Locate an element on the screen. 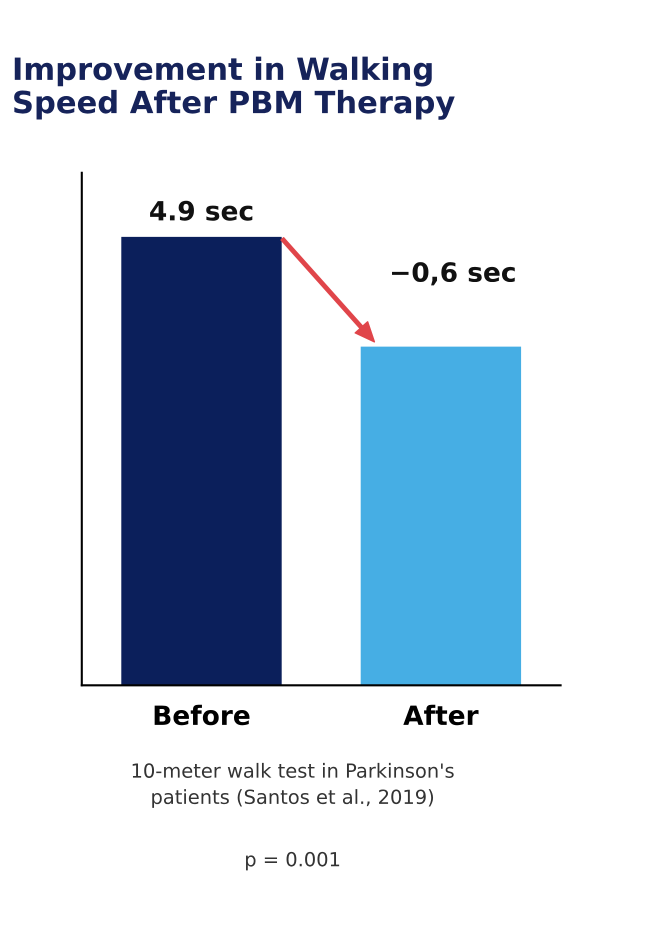 This screenshot has width=665, height=944. text: 10-meter walk test in Parkinson's patients (Santos et al., 2019) is located at coordinates (293, 785).